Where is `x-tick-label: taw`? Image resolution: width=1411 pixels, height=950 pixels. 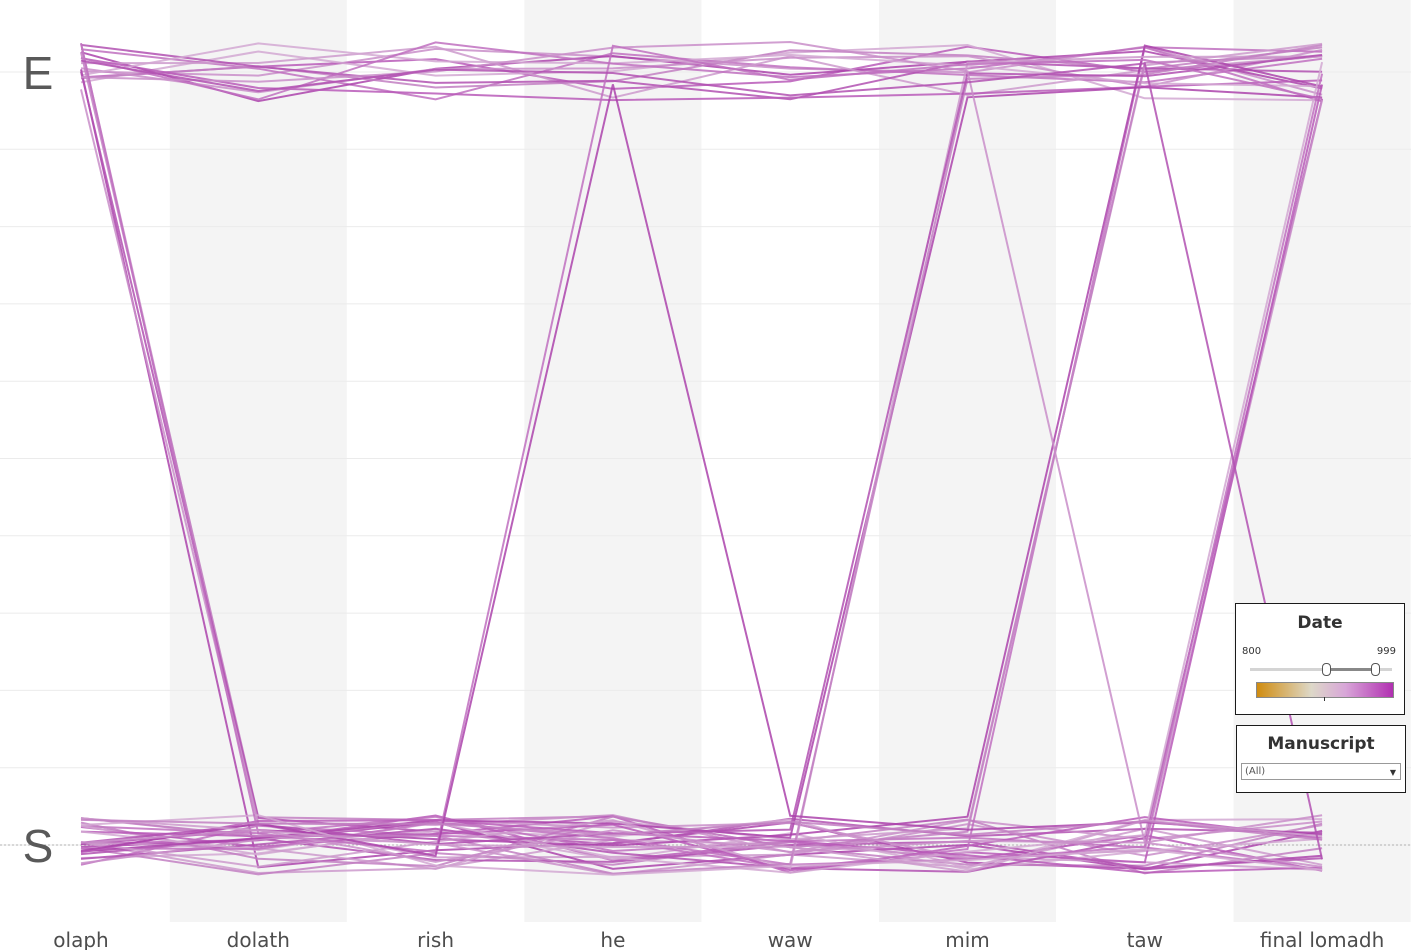
x-tick-label: taw is located at coordinates (1145, 939).